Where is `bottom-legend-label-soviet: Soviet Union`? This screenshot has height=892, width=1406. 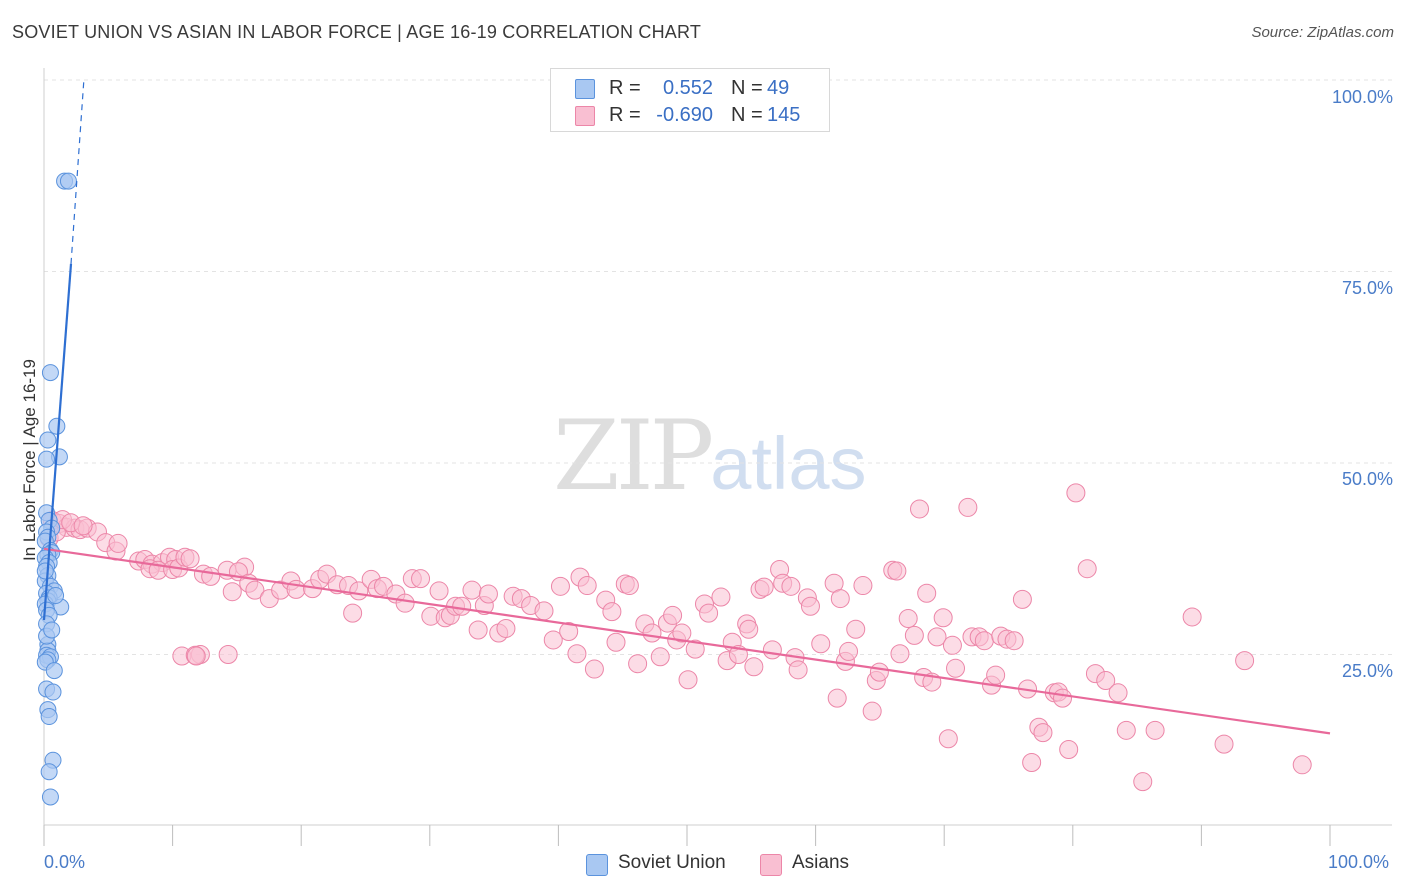
bottom-legend-label-soviet: Soviet Union is located at coordinates (672, 862).